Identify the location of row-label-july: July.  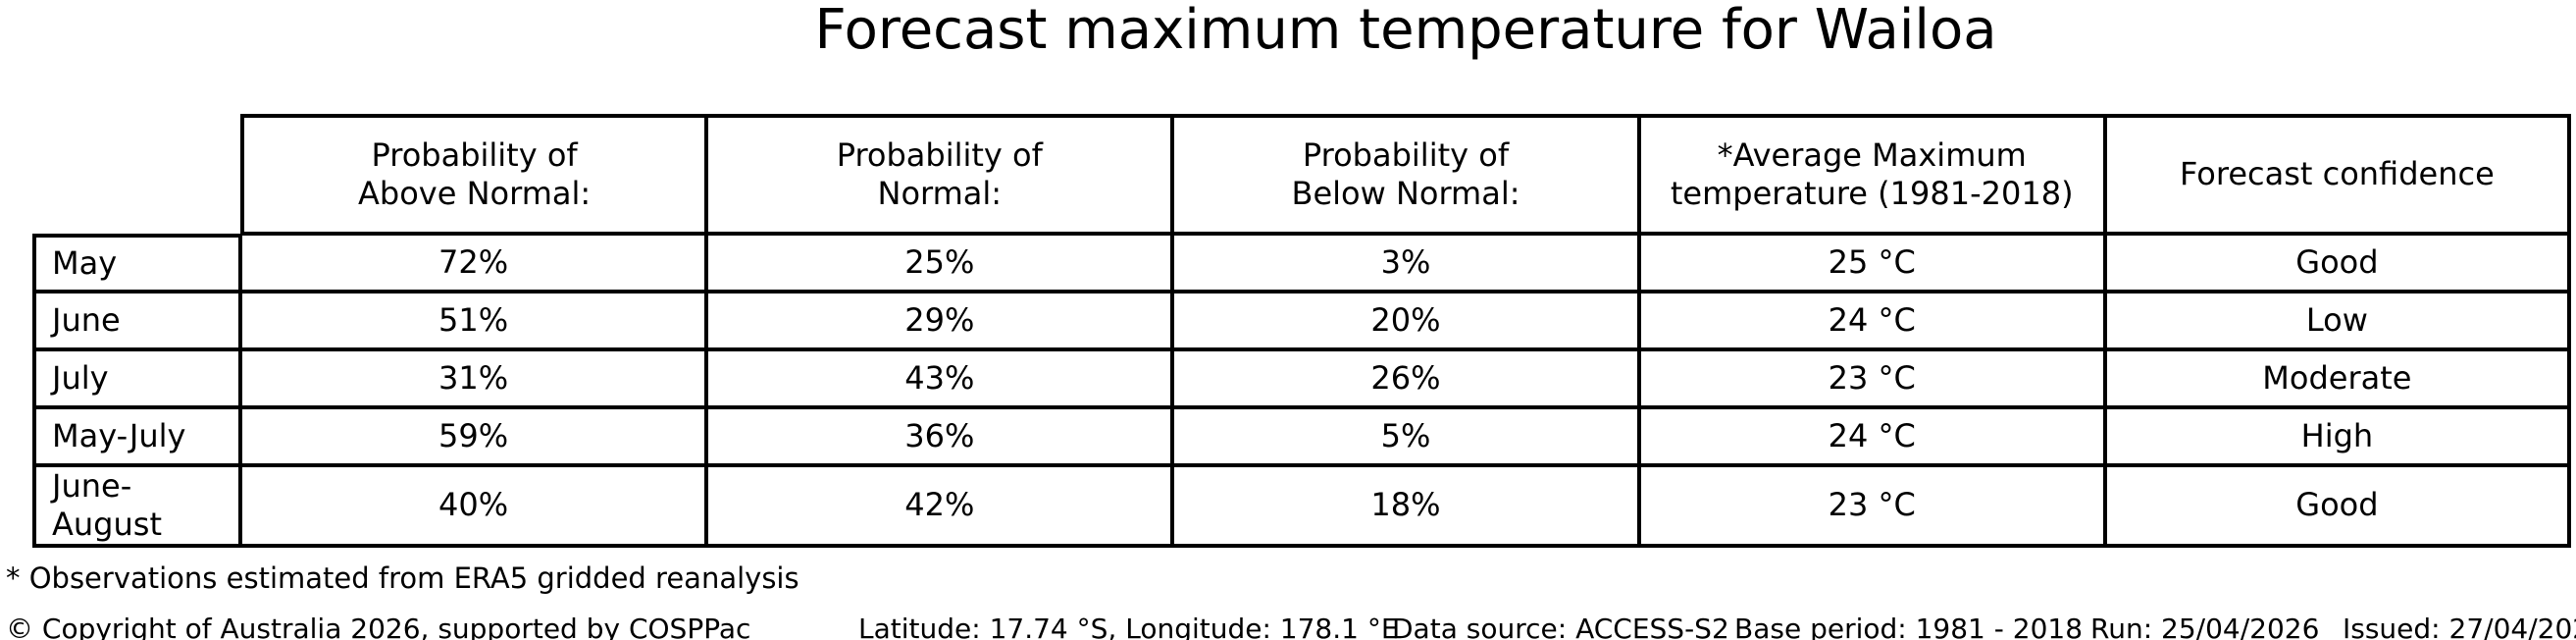
(136, 377).